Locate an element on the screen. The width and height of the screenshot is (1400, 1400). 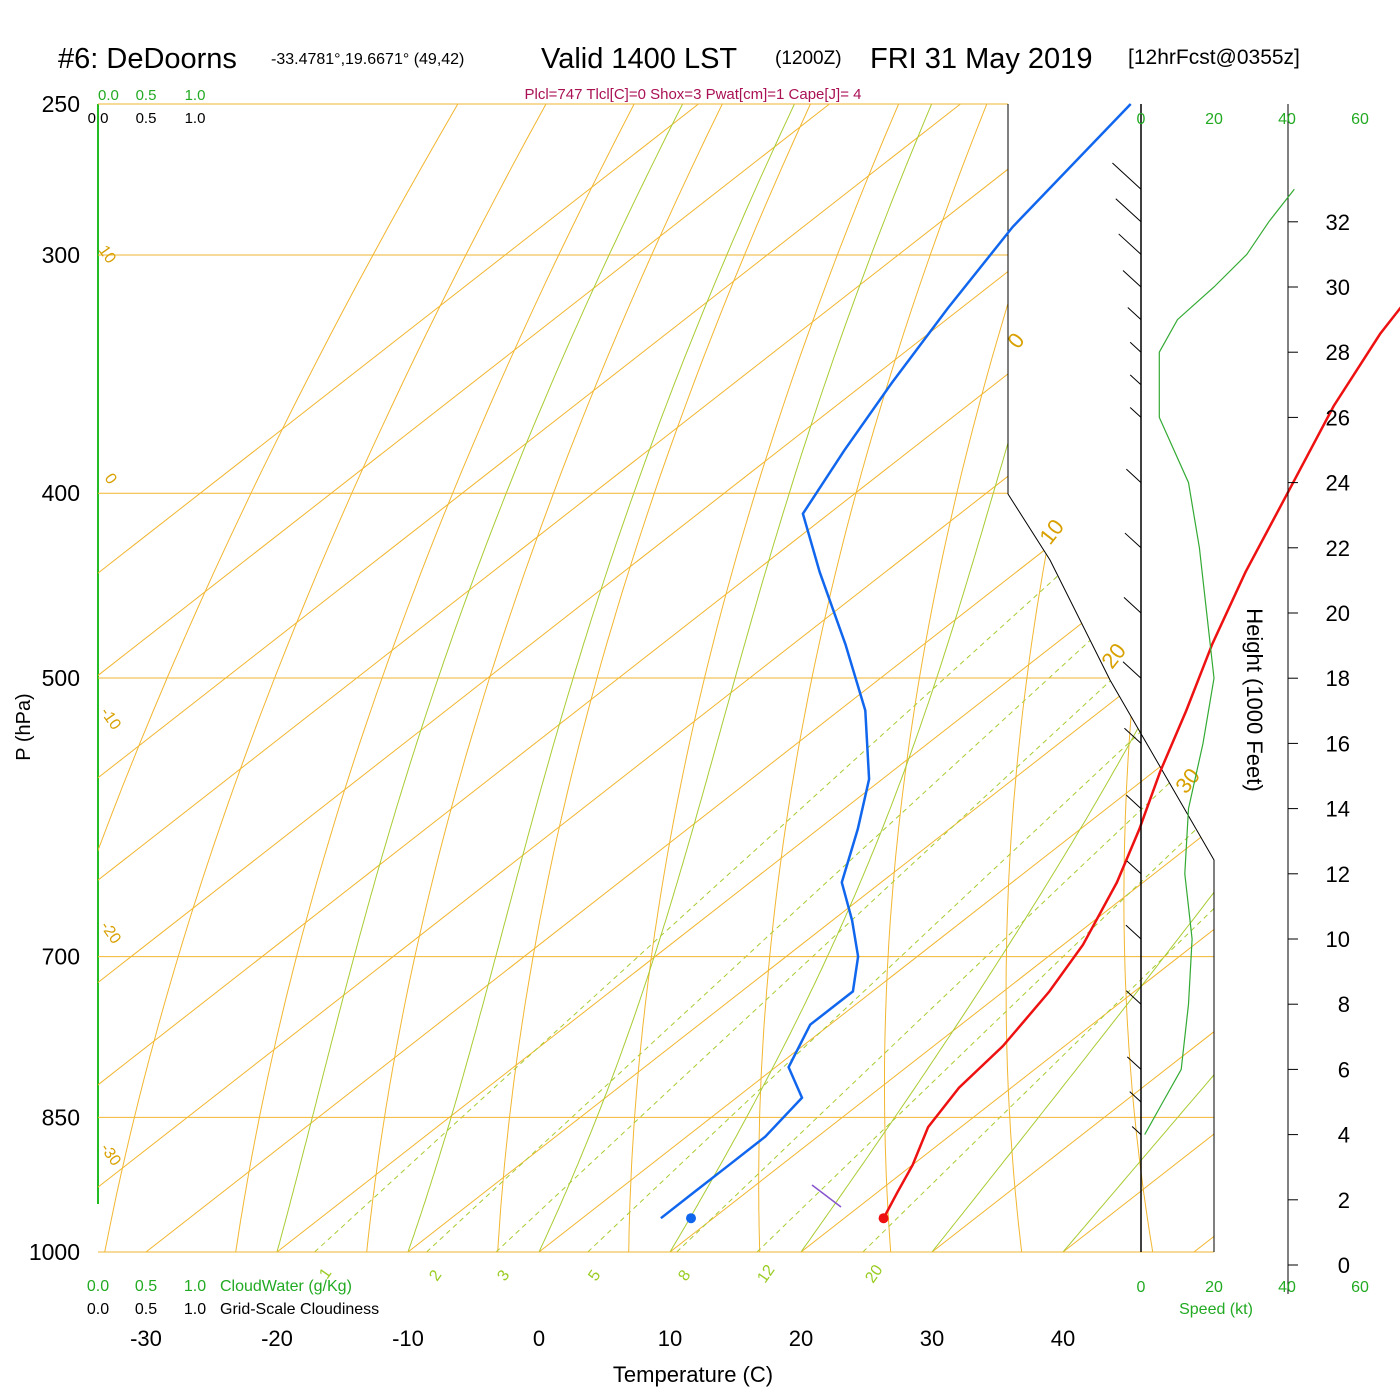
forecast-info: [12hrFcst@0355z] is located at coordinates (1214, 57).